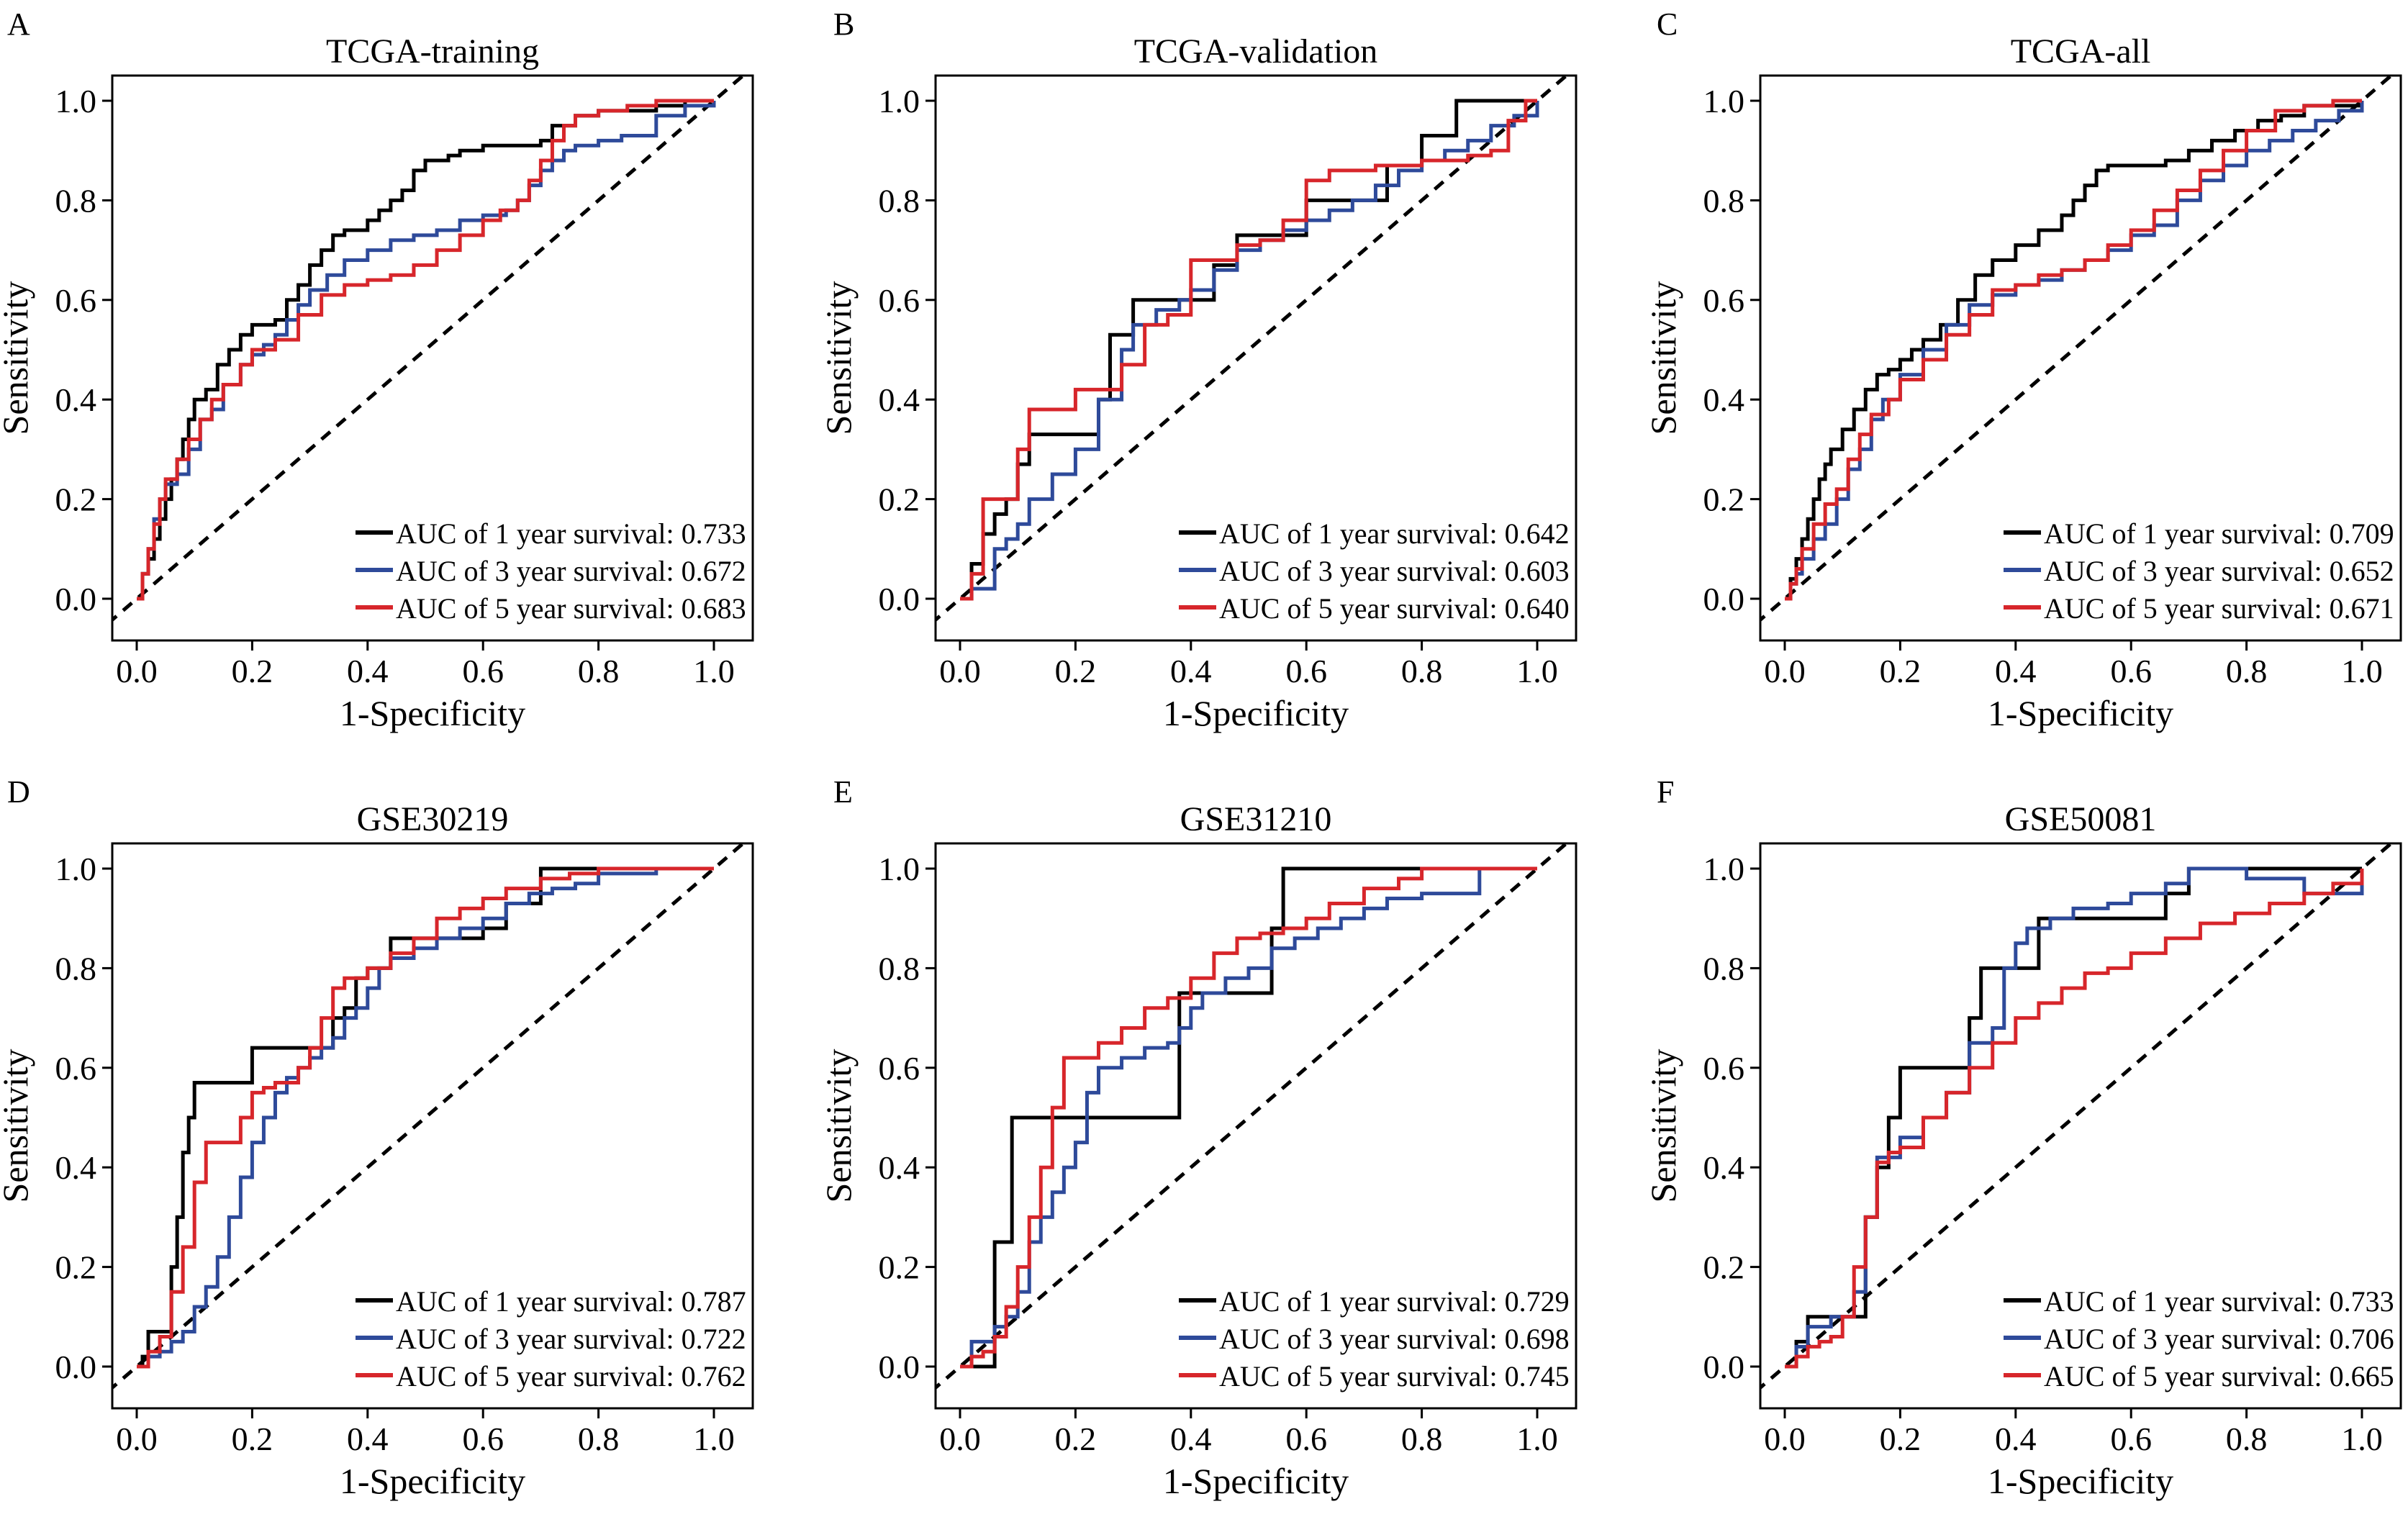 This screenshot has height=1522, width=2408. What do you see at coordinates (1394, 608) in the screenshot?
I see `legend-entry: AUC of 5 year survival: 0.640` at bounding box center [1394, 608].